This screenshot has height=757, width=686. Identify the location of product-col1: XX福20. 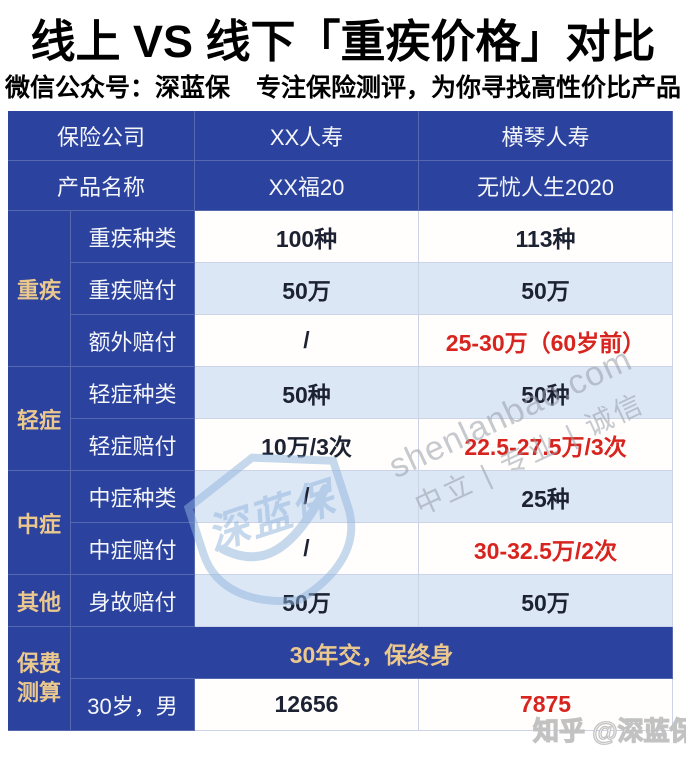
(307, 186).